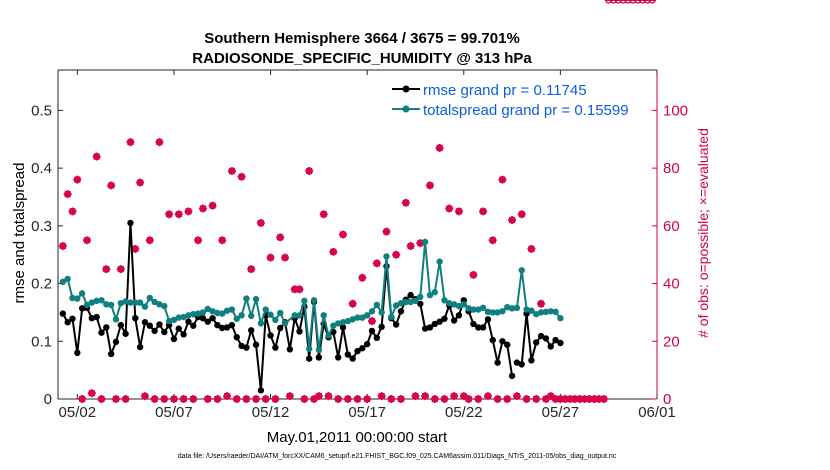 This screenshot has width=830, height=470. Describe the element at coordinates (671, 284) in the screenshot. I see `y-right-tick-label: 40` at that location.